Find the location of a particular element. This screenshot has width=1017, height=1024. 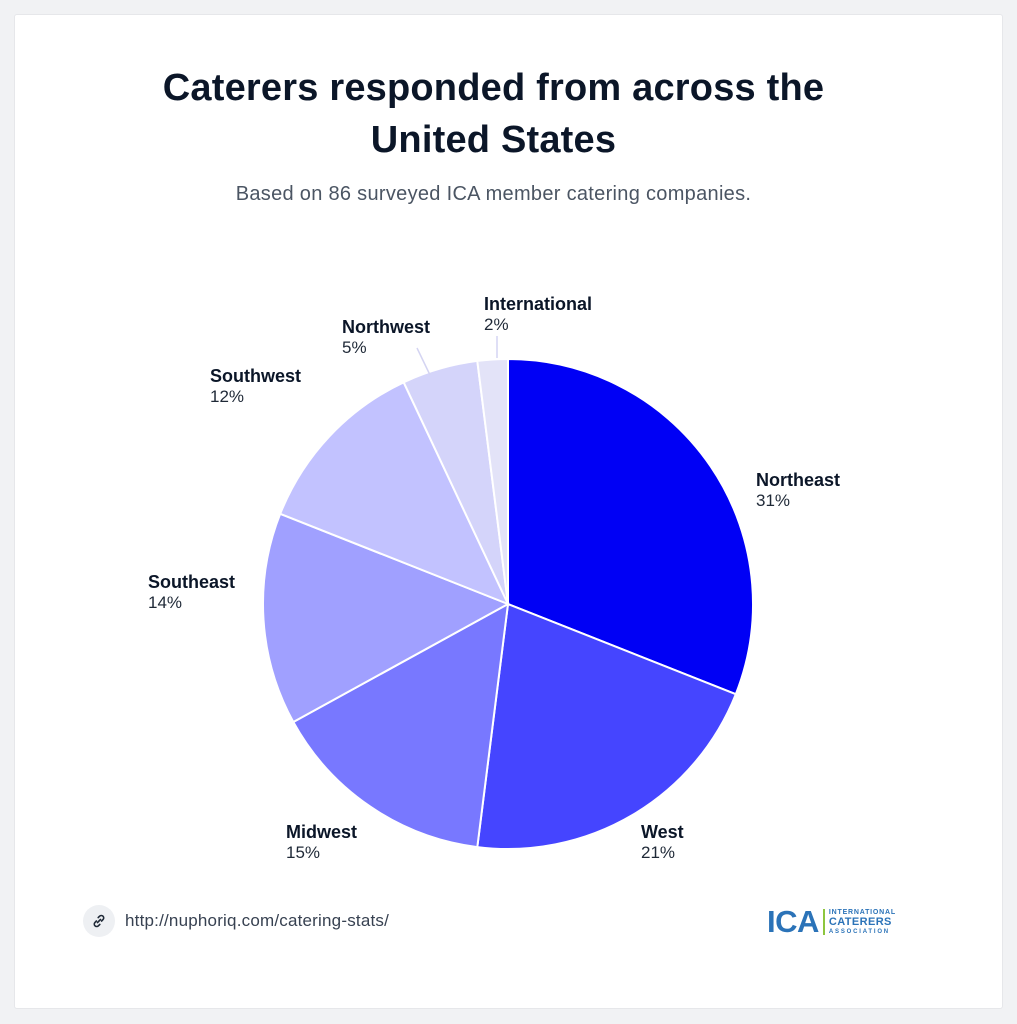

slice-value-midwest: 15% is located at coordinates (303, 852).